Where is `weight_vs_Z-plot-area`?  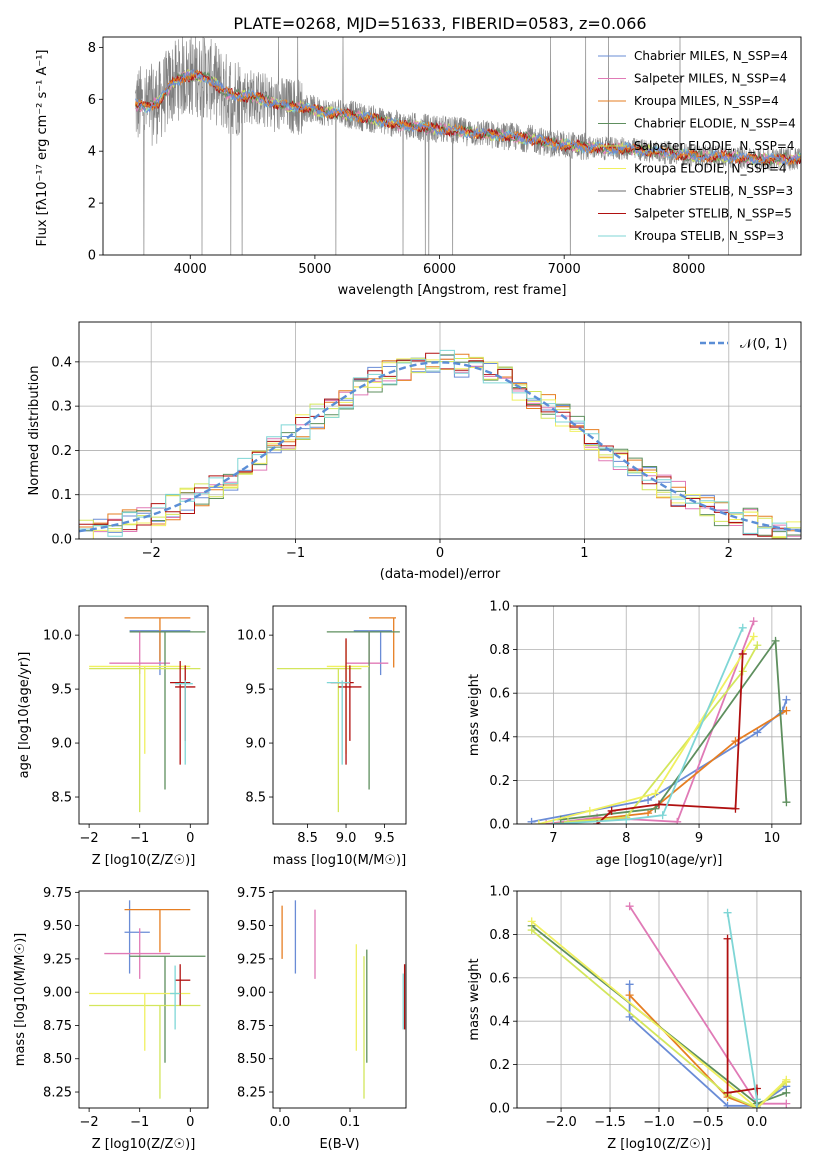
weight_vs_Z-plot-area is located at coordinates (659, 999).